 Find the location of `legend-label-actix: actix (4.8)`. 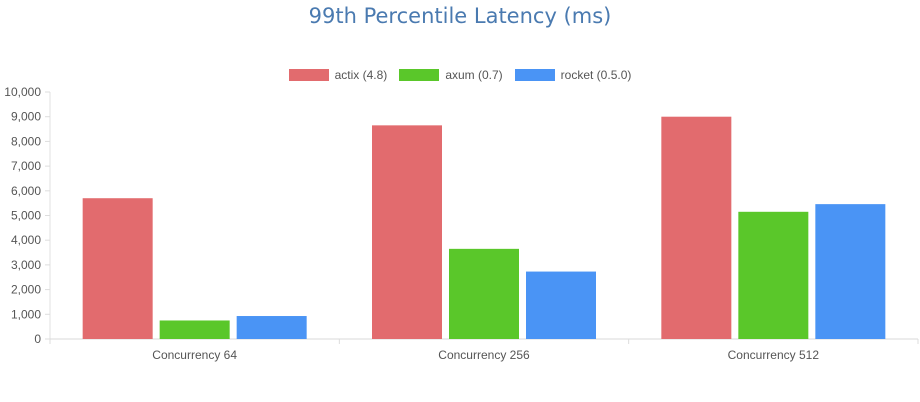

legend-label-actix: actix (4.8) is located at coordinates (361, 75).